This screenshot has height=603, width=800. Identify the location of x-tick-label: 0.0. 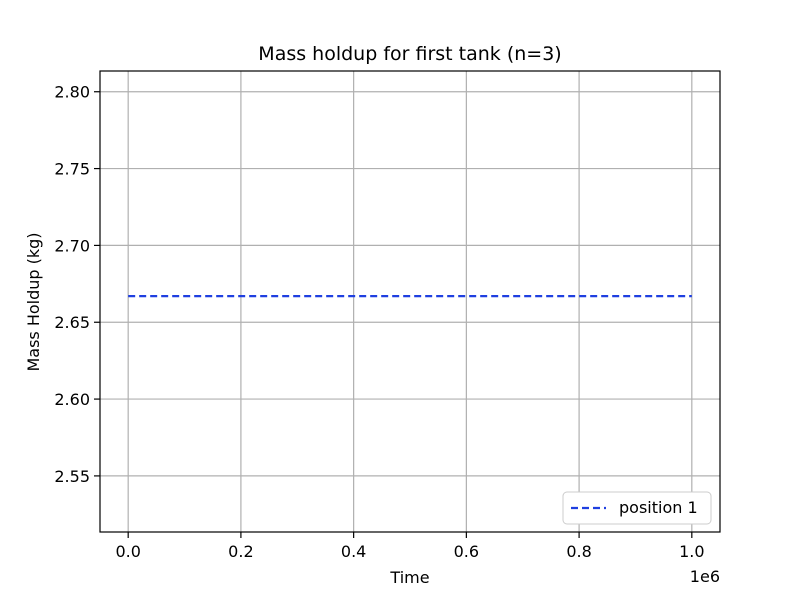
(127, 551).